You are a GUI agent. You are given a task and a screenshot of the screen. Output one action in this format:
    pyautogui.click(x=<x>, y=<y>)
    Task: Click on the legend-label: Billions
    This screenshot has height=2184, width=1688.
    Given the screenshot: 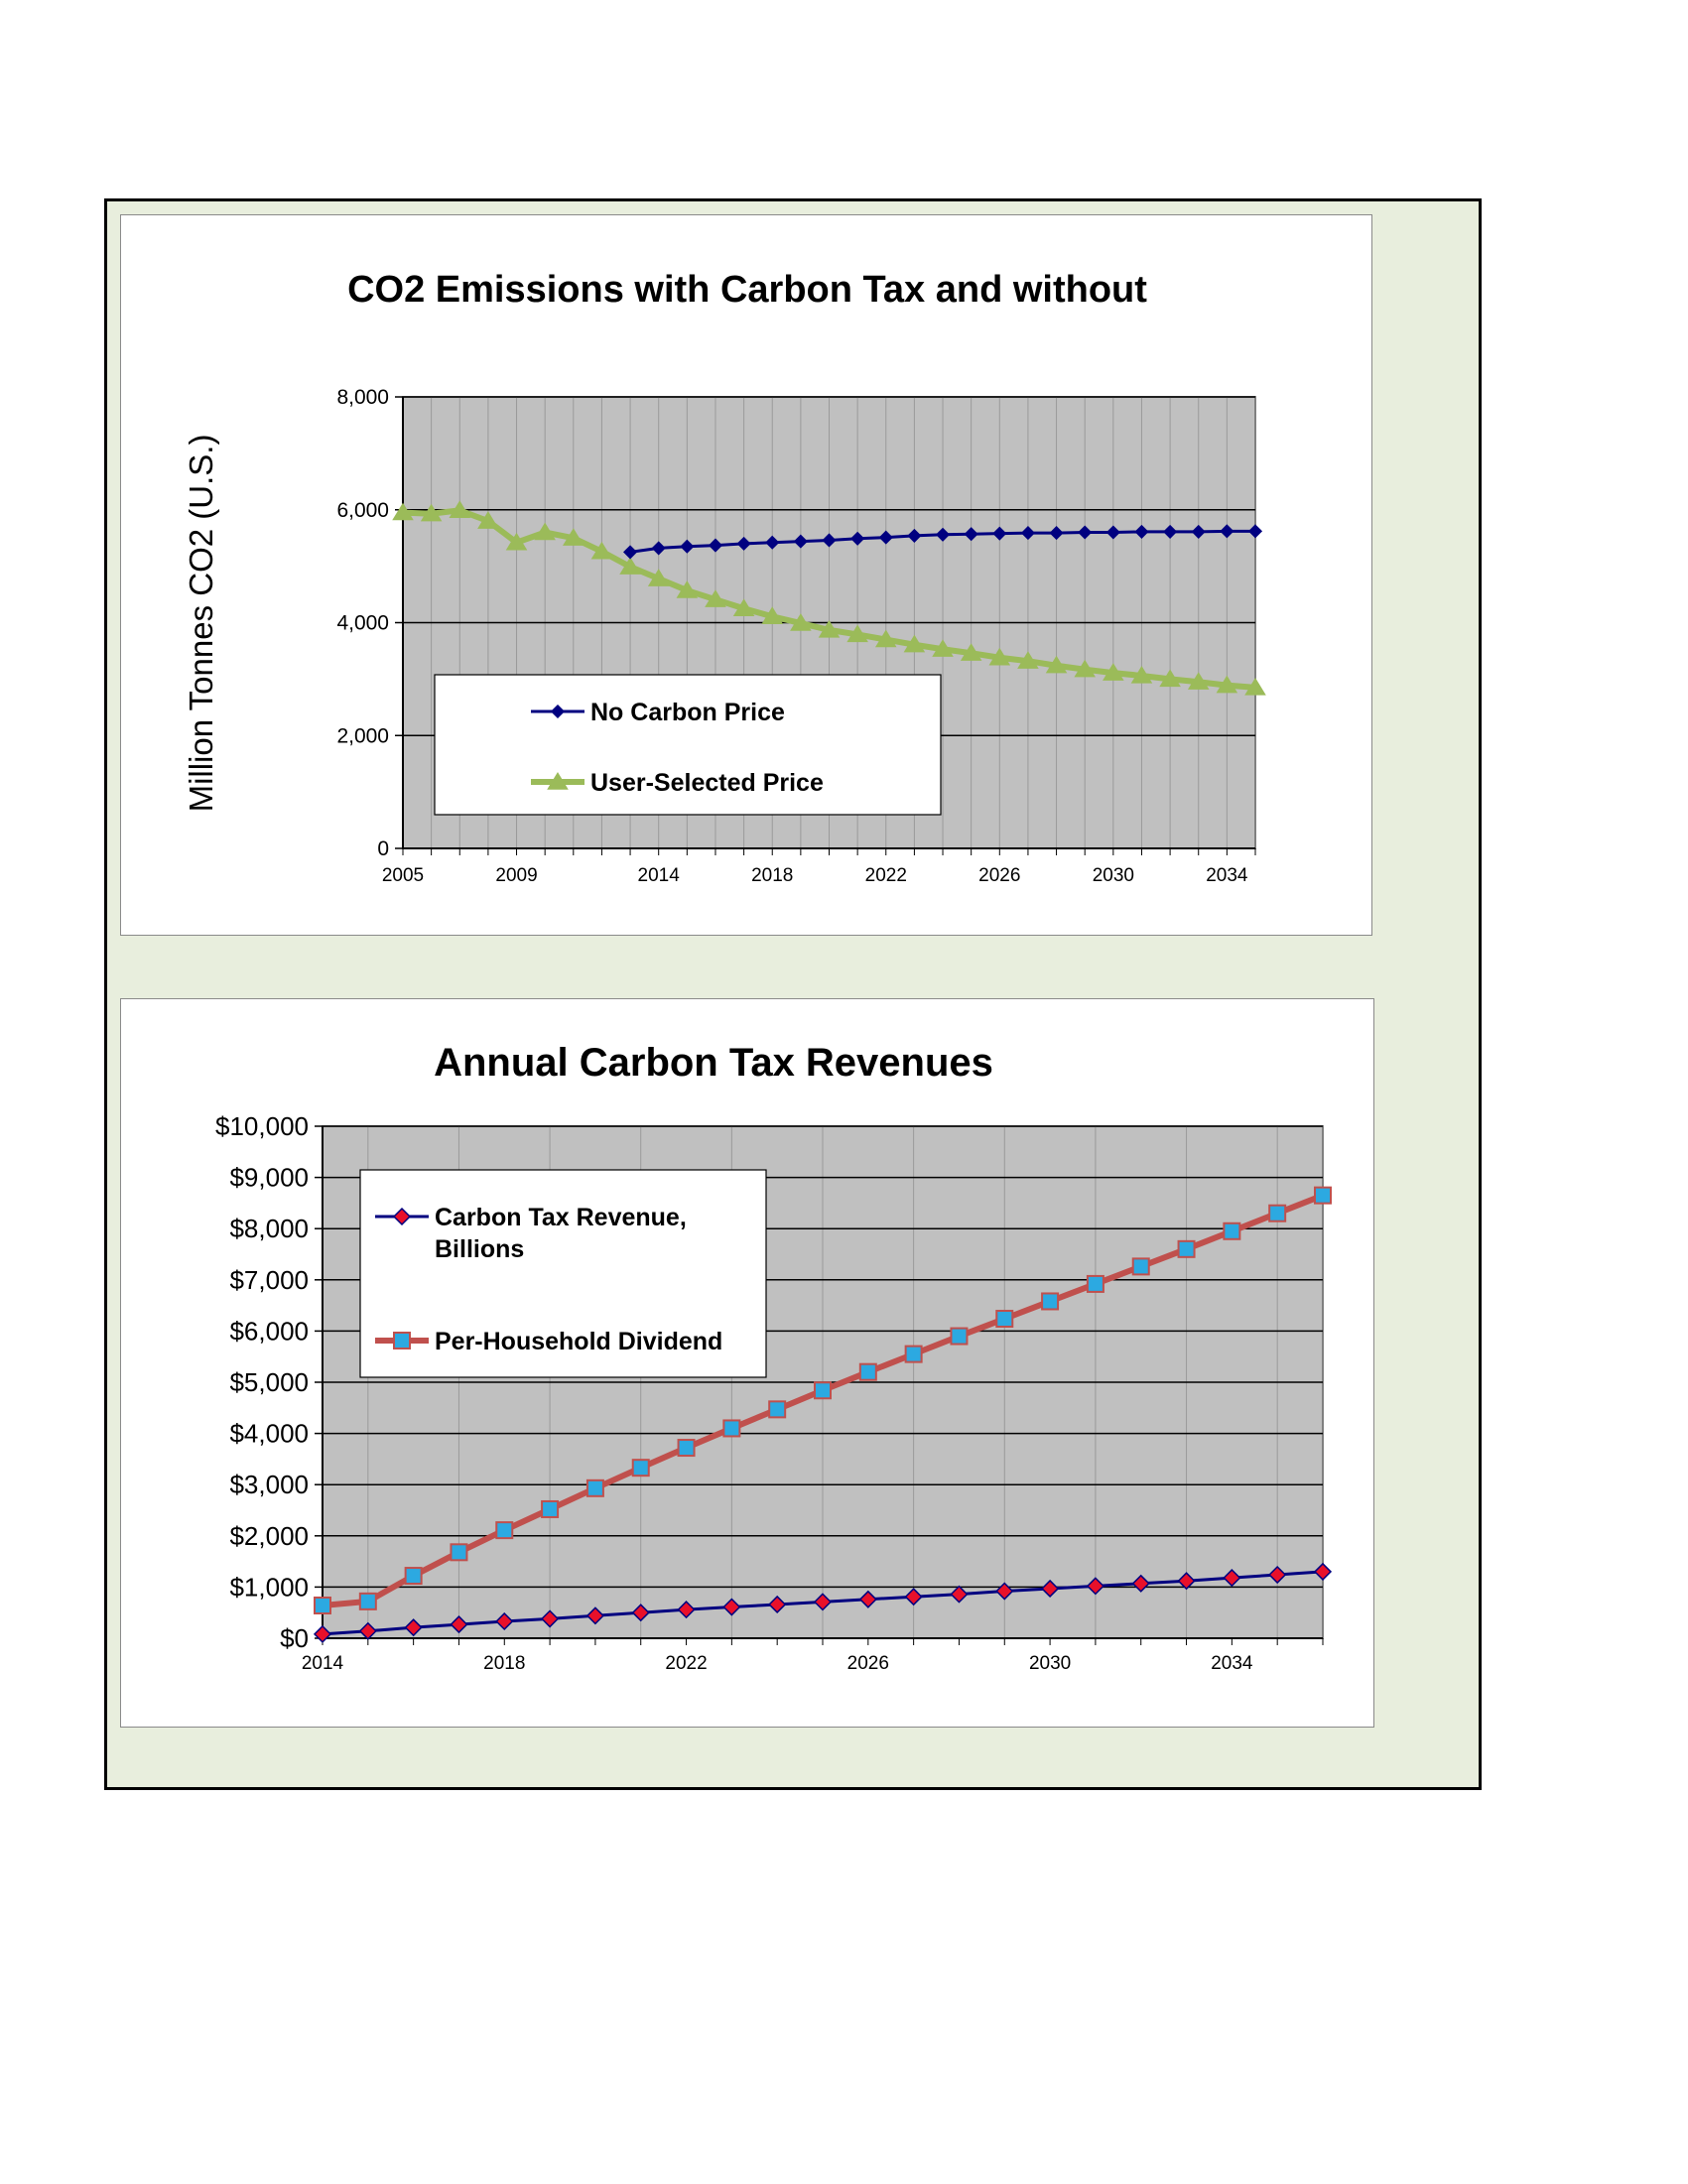 What is the action you would take?
    pyautogui.click(x=479, y=1249)
    